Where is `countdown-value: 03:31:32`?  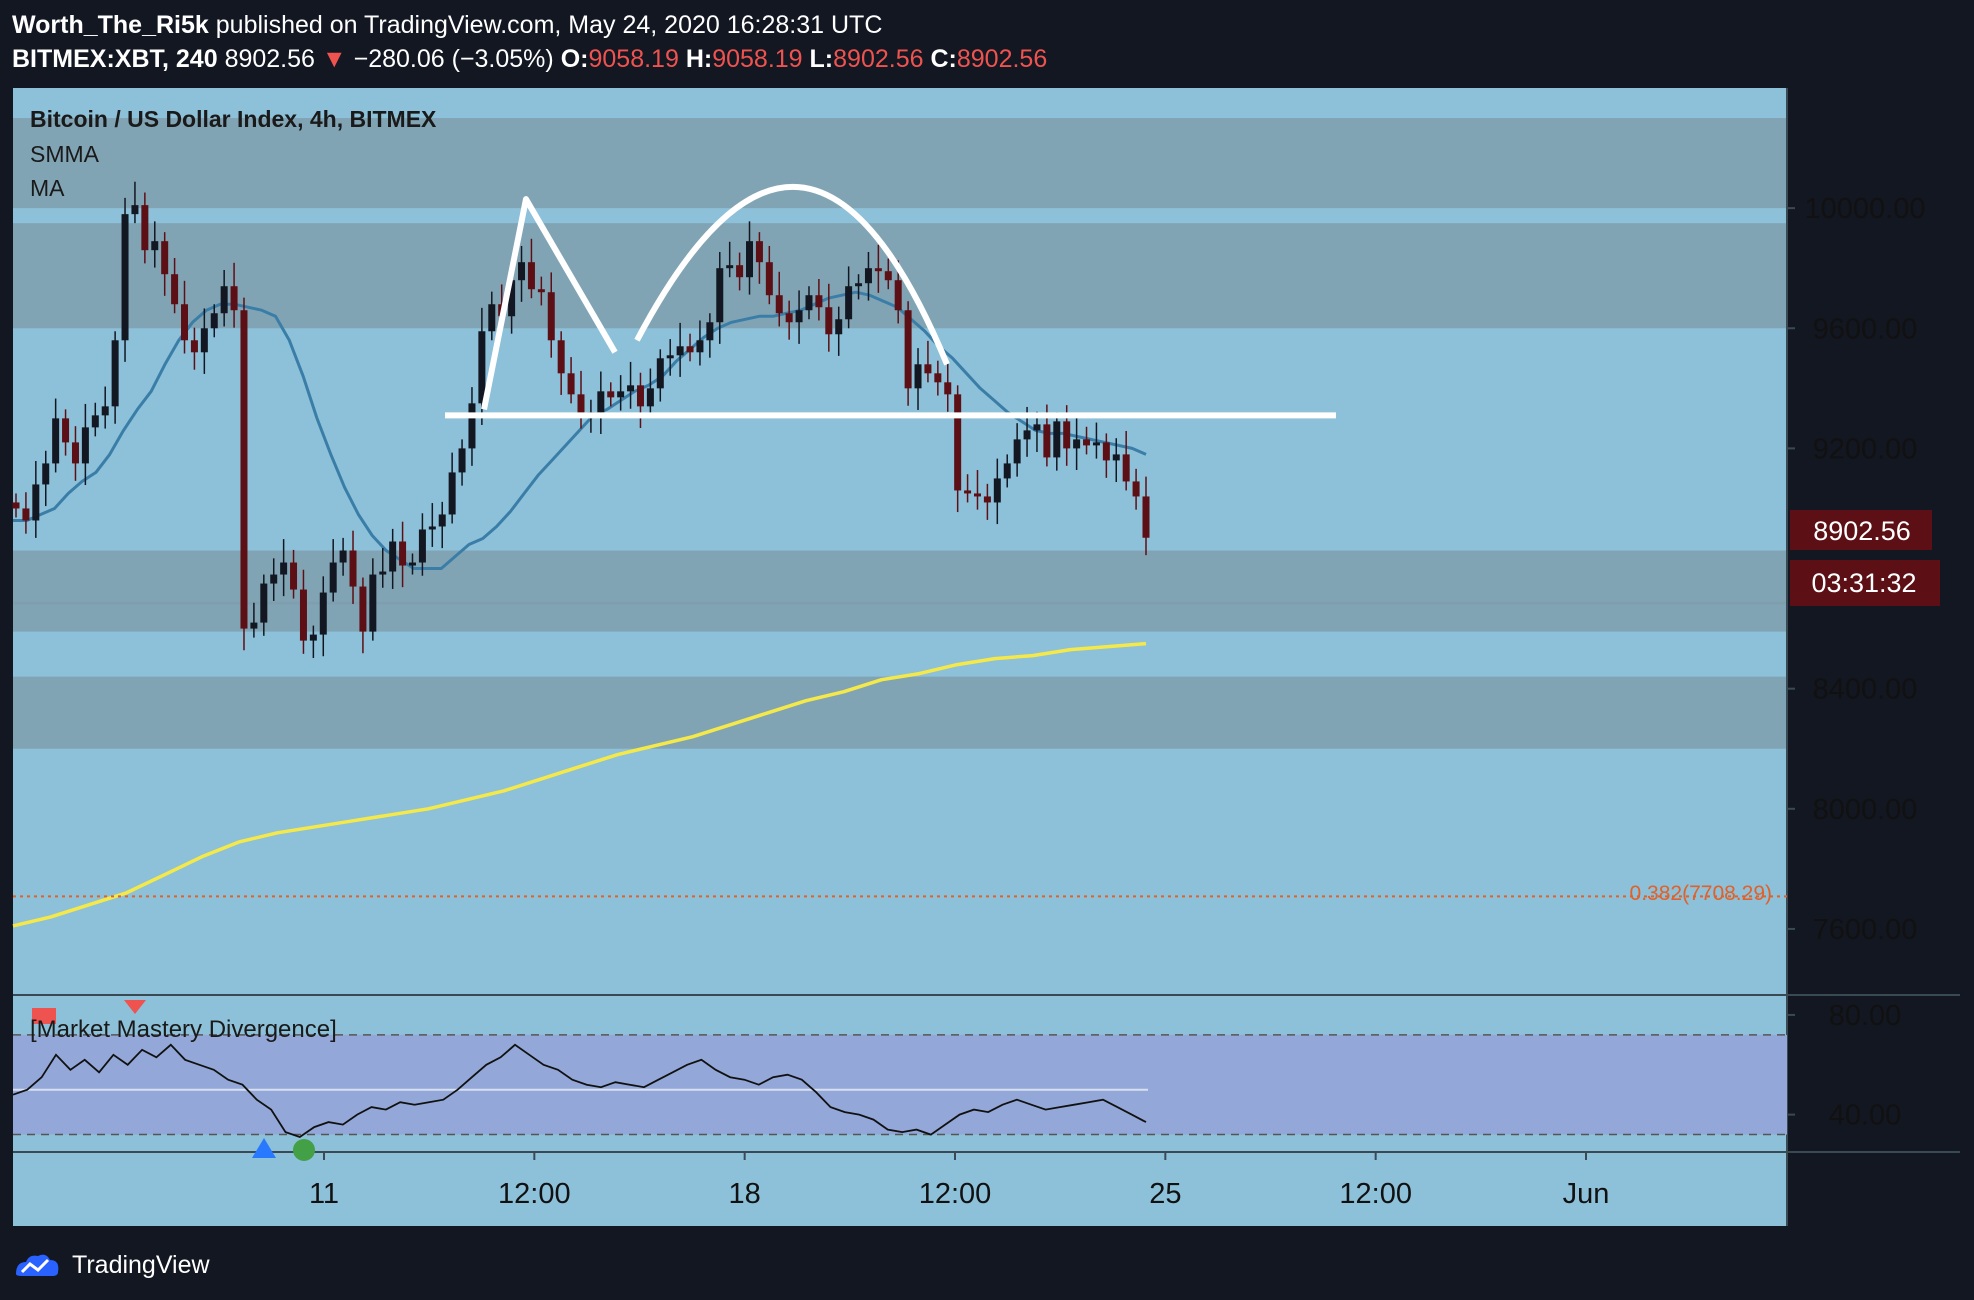 countdown-value: 03:31:32 is located at coordinates (1863, 583).